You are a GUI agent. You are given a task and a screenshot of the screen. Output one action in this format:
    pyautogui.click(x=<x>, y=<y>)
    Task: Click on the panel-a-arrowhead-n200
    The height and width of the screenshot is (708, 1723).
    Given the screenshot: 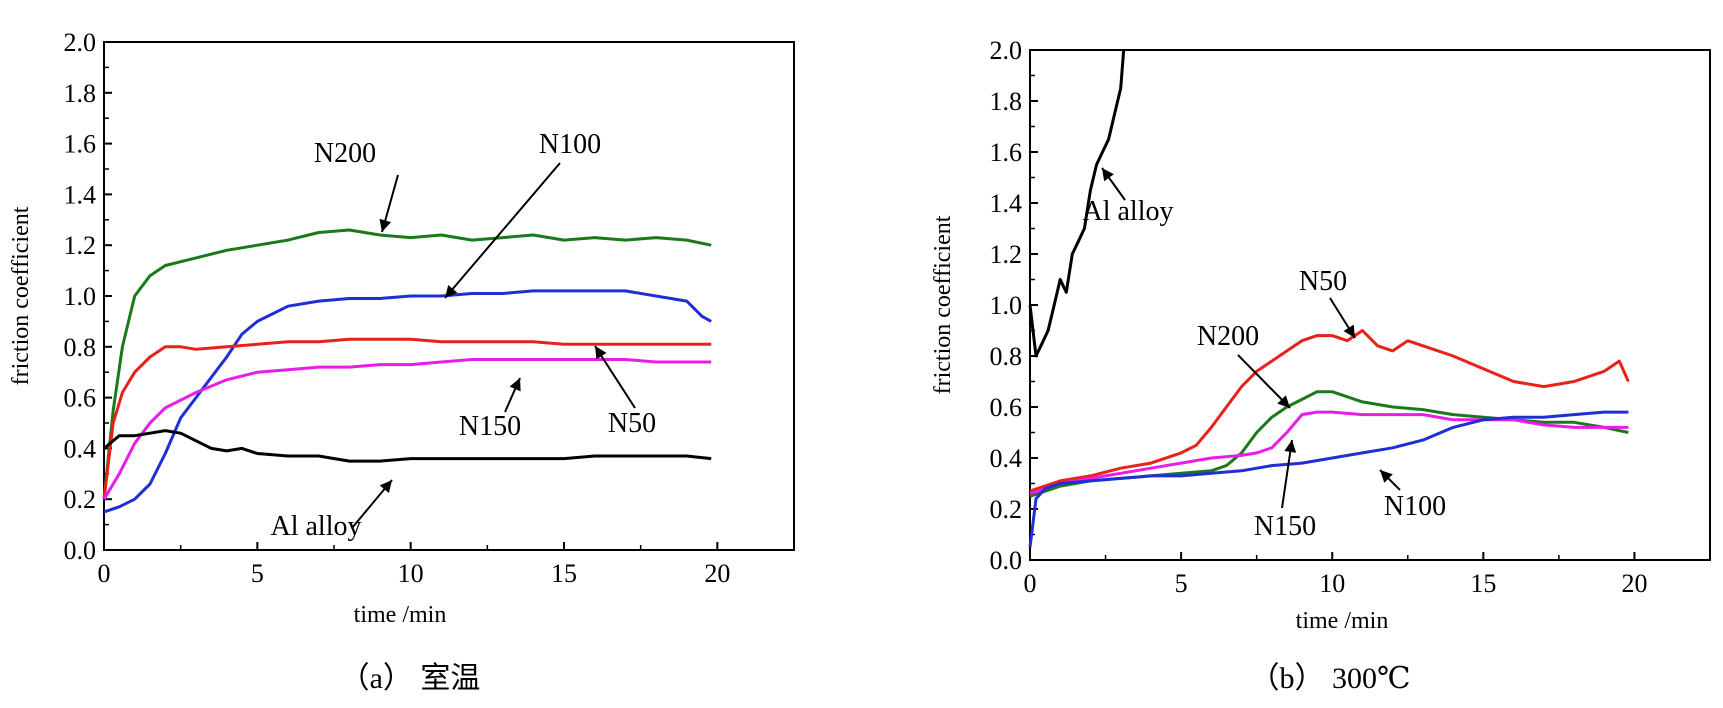 What is the action you would take?
    pyautogui.click(x=385, y=225)
    